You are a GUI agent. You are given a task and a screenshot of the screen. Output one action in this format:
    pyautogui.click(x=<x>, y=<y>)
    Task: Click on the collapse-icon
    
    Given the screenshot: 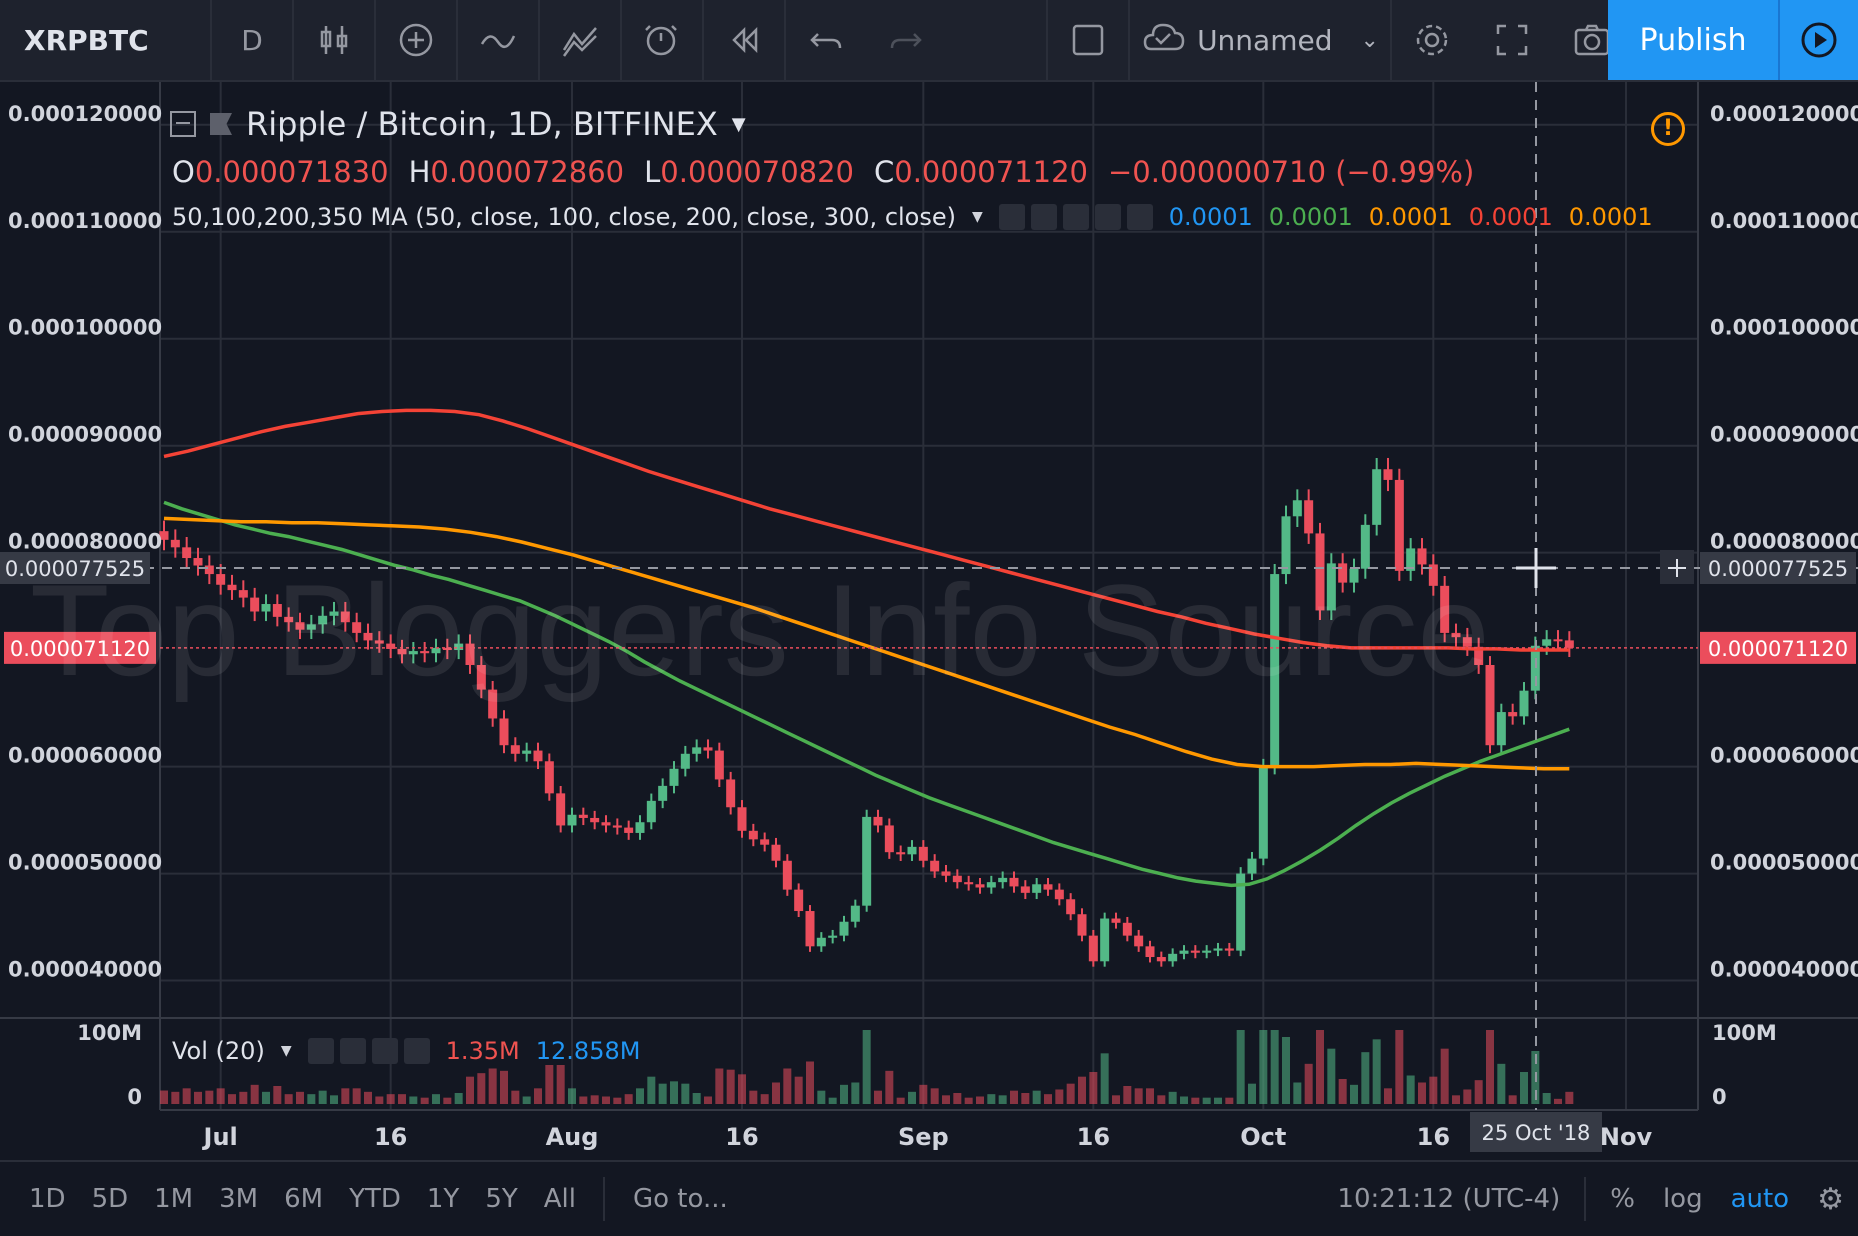 What is the action you would take?
    pyautogui.click(x=183, y=124)
    